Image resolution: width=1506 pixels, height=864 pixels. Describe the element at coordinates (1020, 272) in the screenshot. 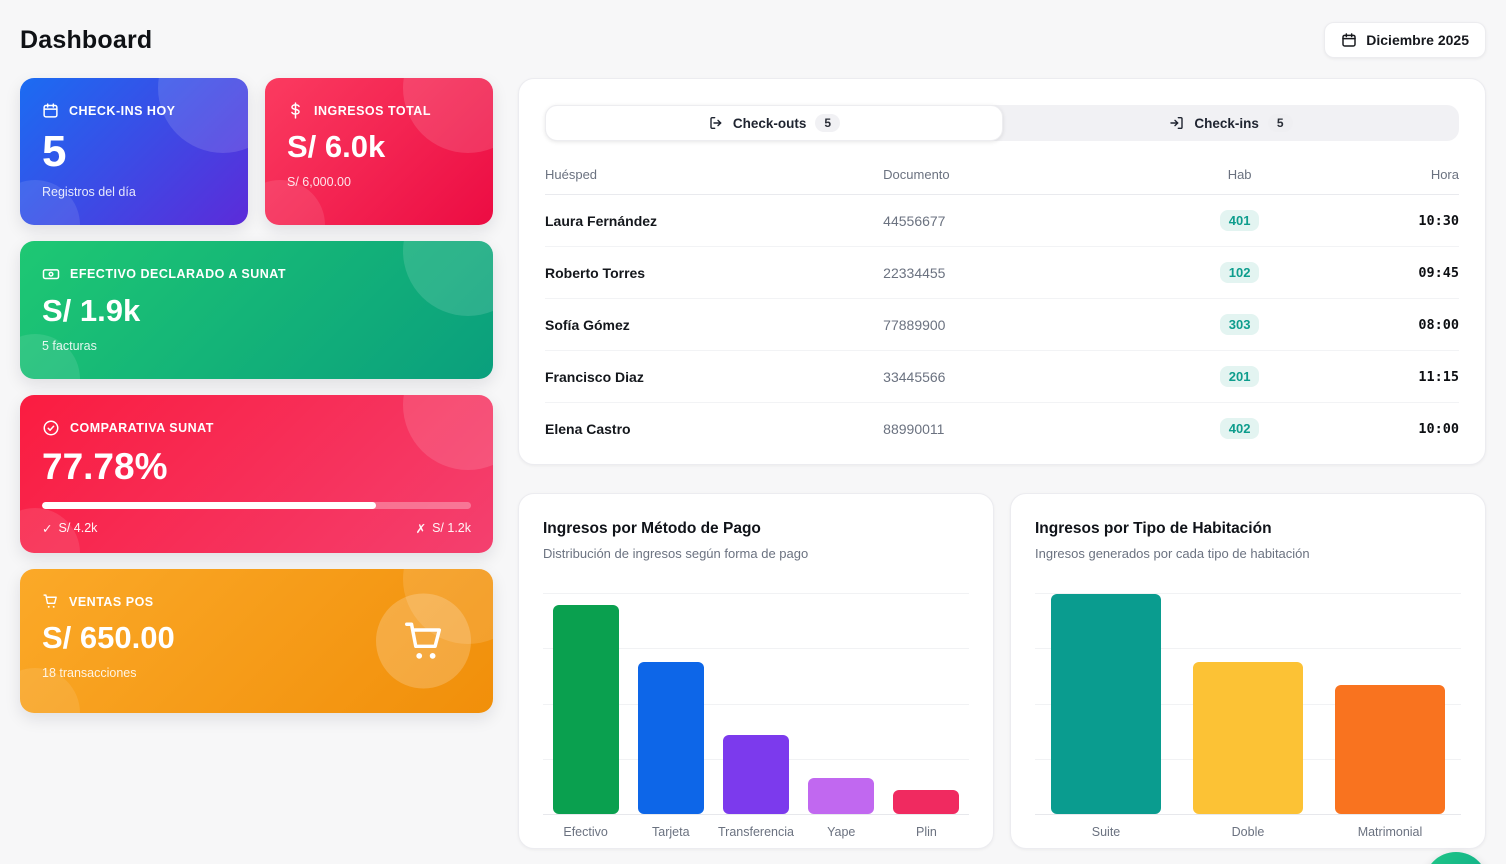

I see `guest-document: 22334455` at that location.